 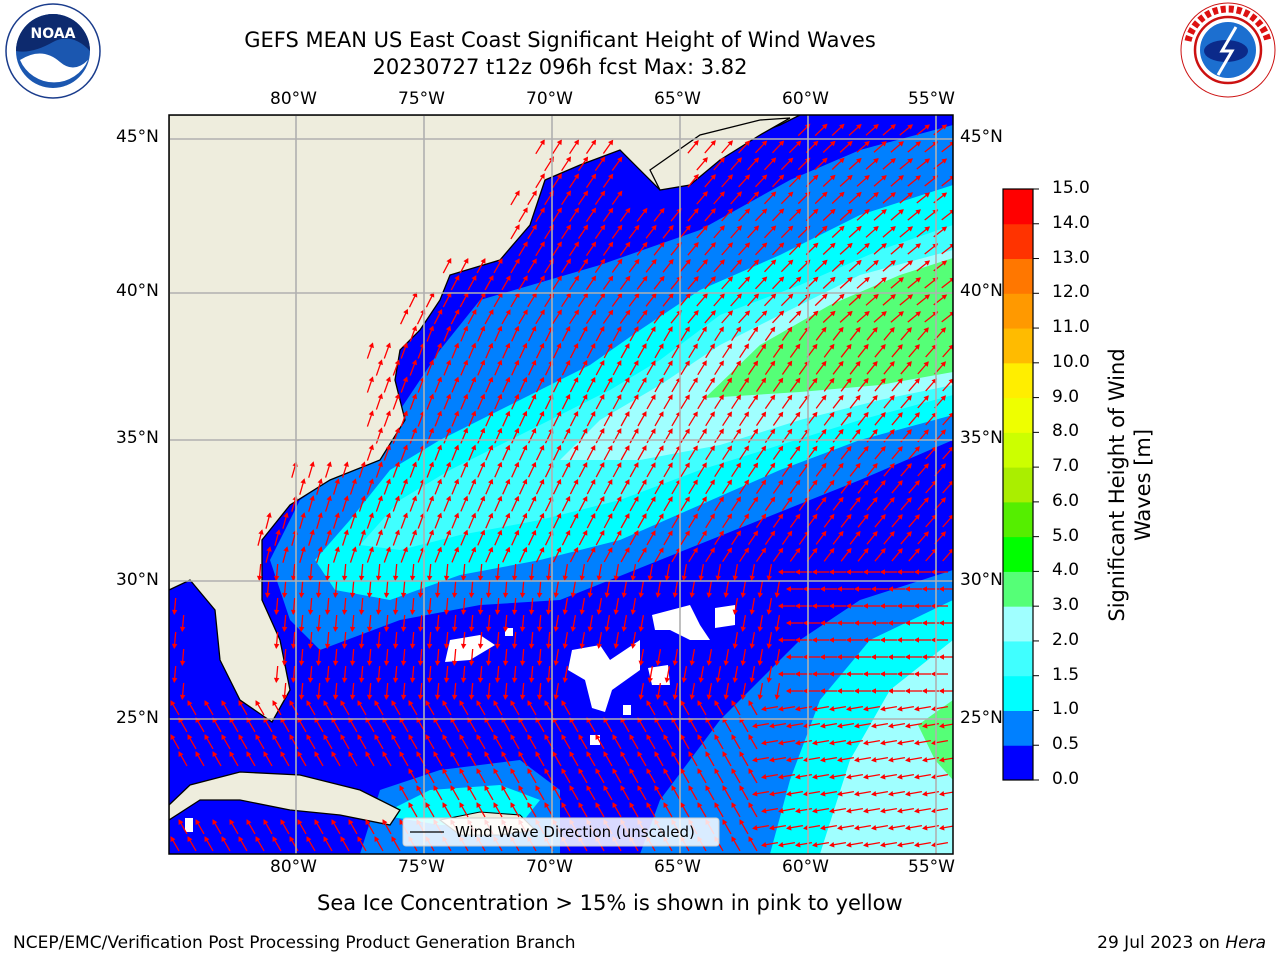 What do you see at coordinates (1018, 693) in the screenshot?
I see `colorbar-segment` at bounding box center [1018, 693].